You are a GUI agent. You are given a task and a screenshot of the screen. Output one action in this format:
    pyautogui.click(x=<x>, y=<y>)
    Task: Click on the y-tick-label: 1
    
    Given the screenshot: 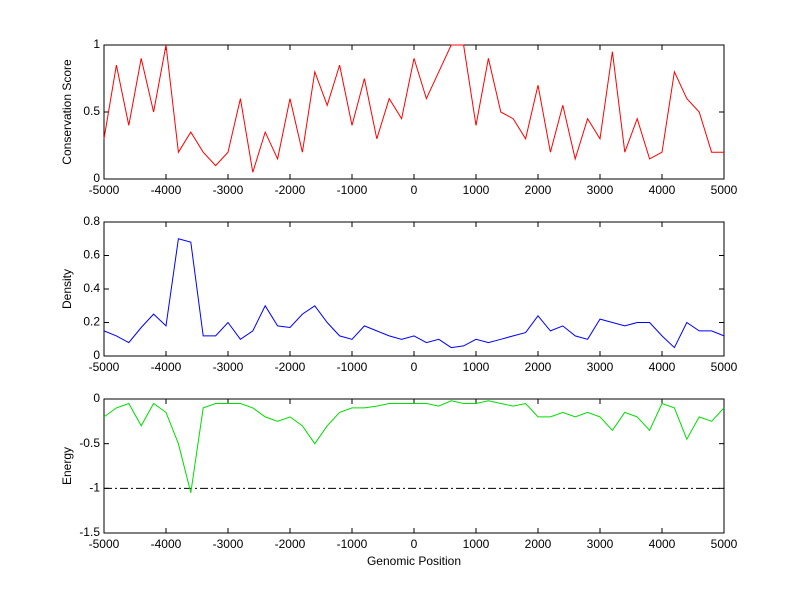 What is the action you would take?
    pyautogui.click(x=96, y=44)
    